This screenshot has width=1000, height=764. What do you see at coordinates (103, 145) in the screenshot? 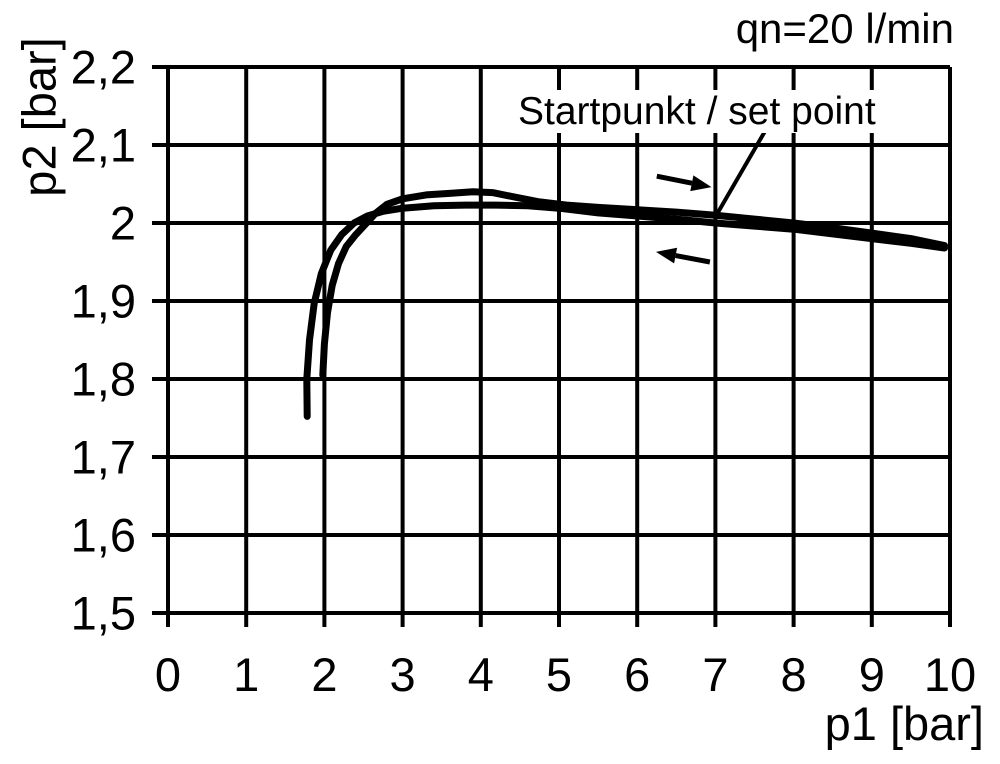
I see `y-tick-label: 2,1` at bounding box center [103, 145].